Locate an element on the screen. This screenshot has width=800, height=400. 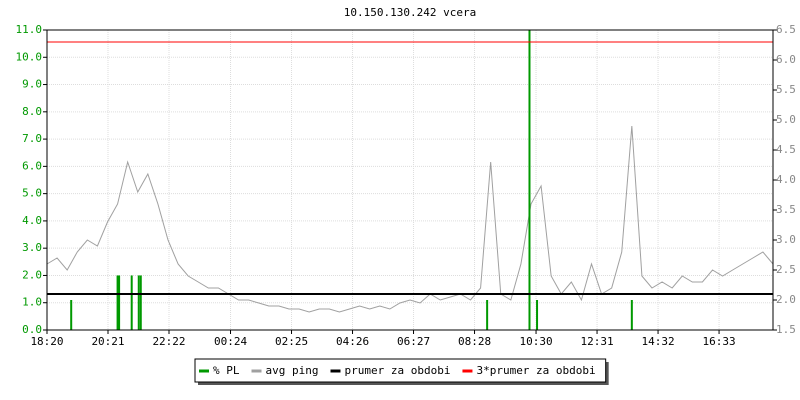
x-tick-label: 00:24 is located at coordinates (230, 341).